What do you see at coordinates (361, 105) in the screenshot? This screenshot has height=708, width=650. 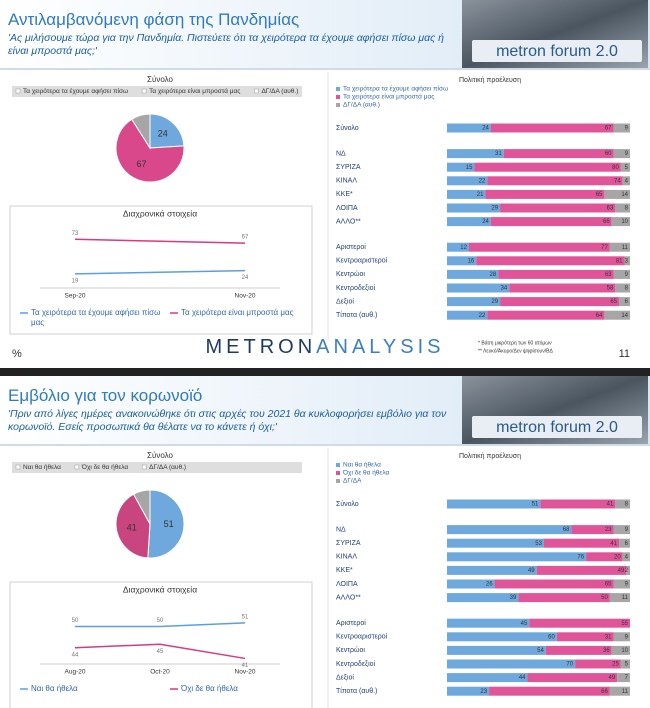 I see `legend-label: ΔΓ/ΔΑ (αυθ.)` at bounding box center [361, 105].